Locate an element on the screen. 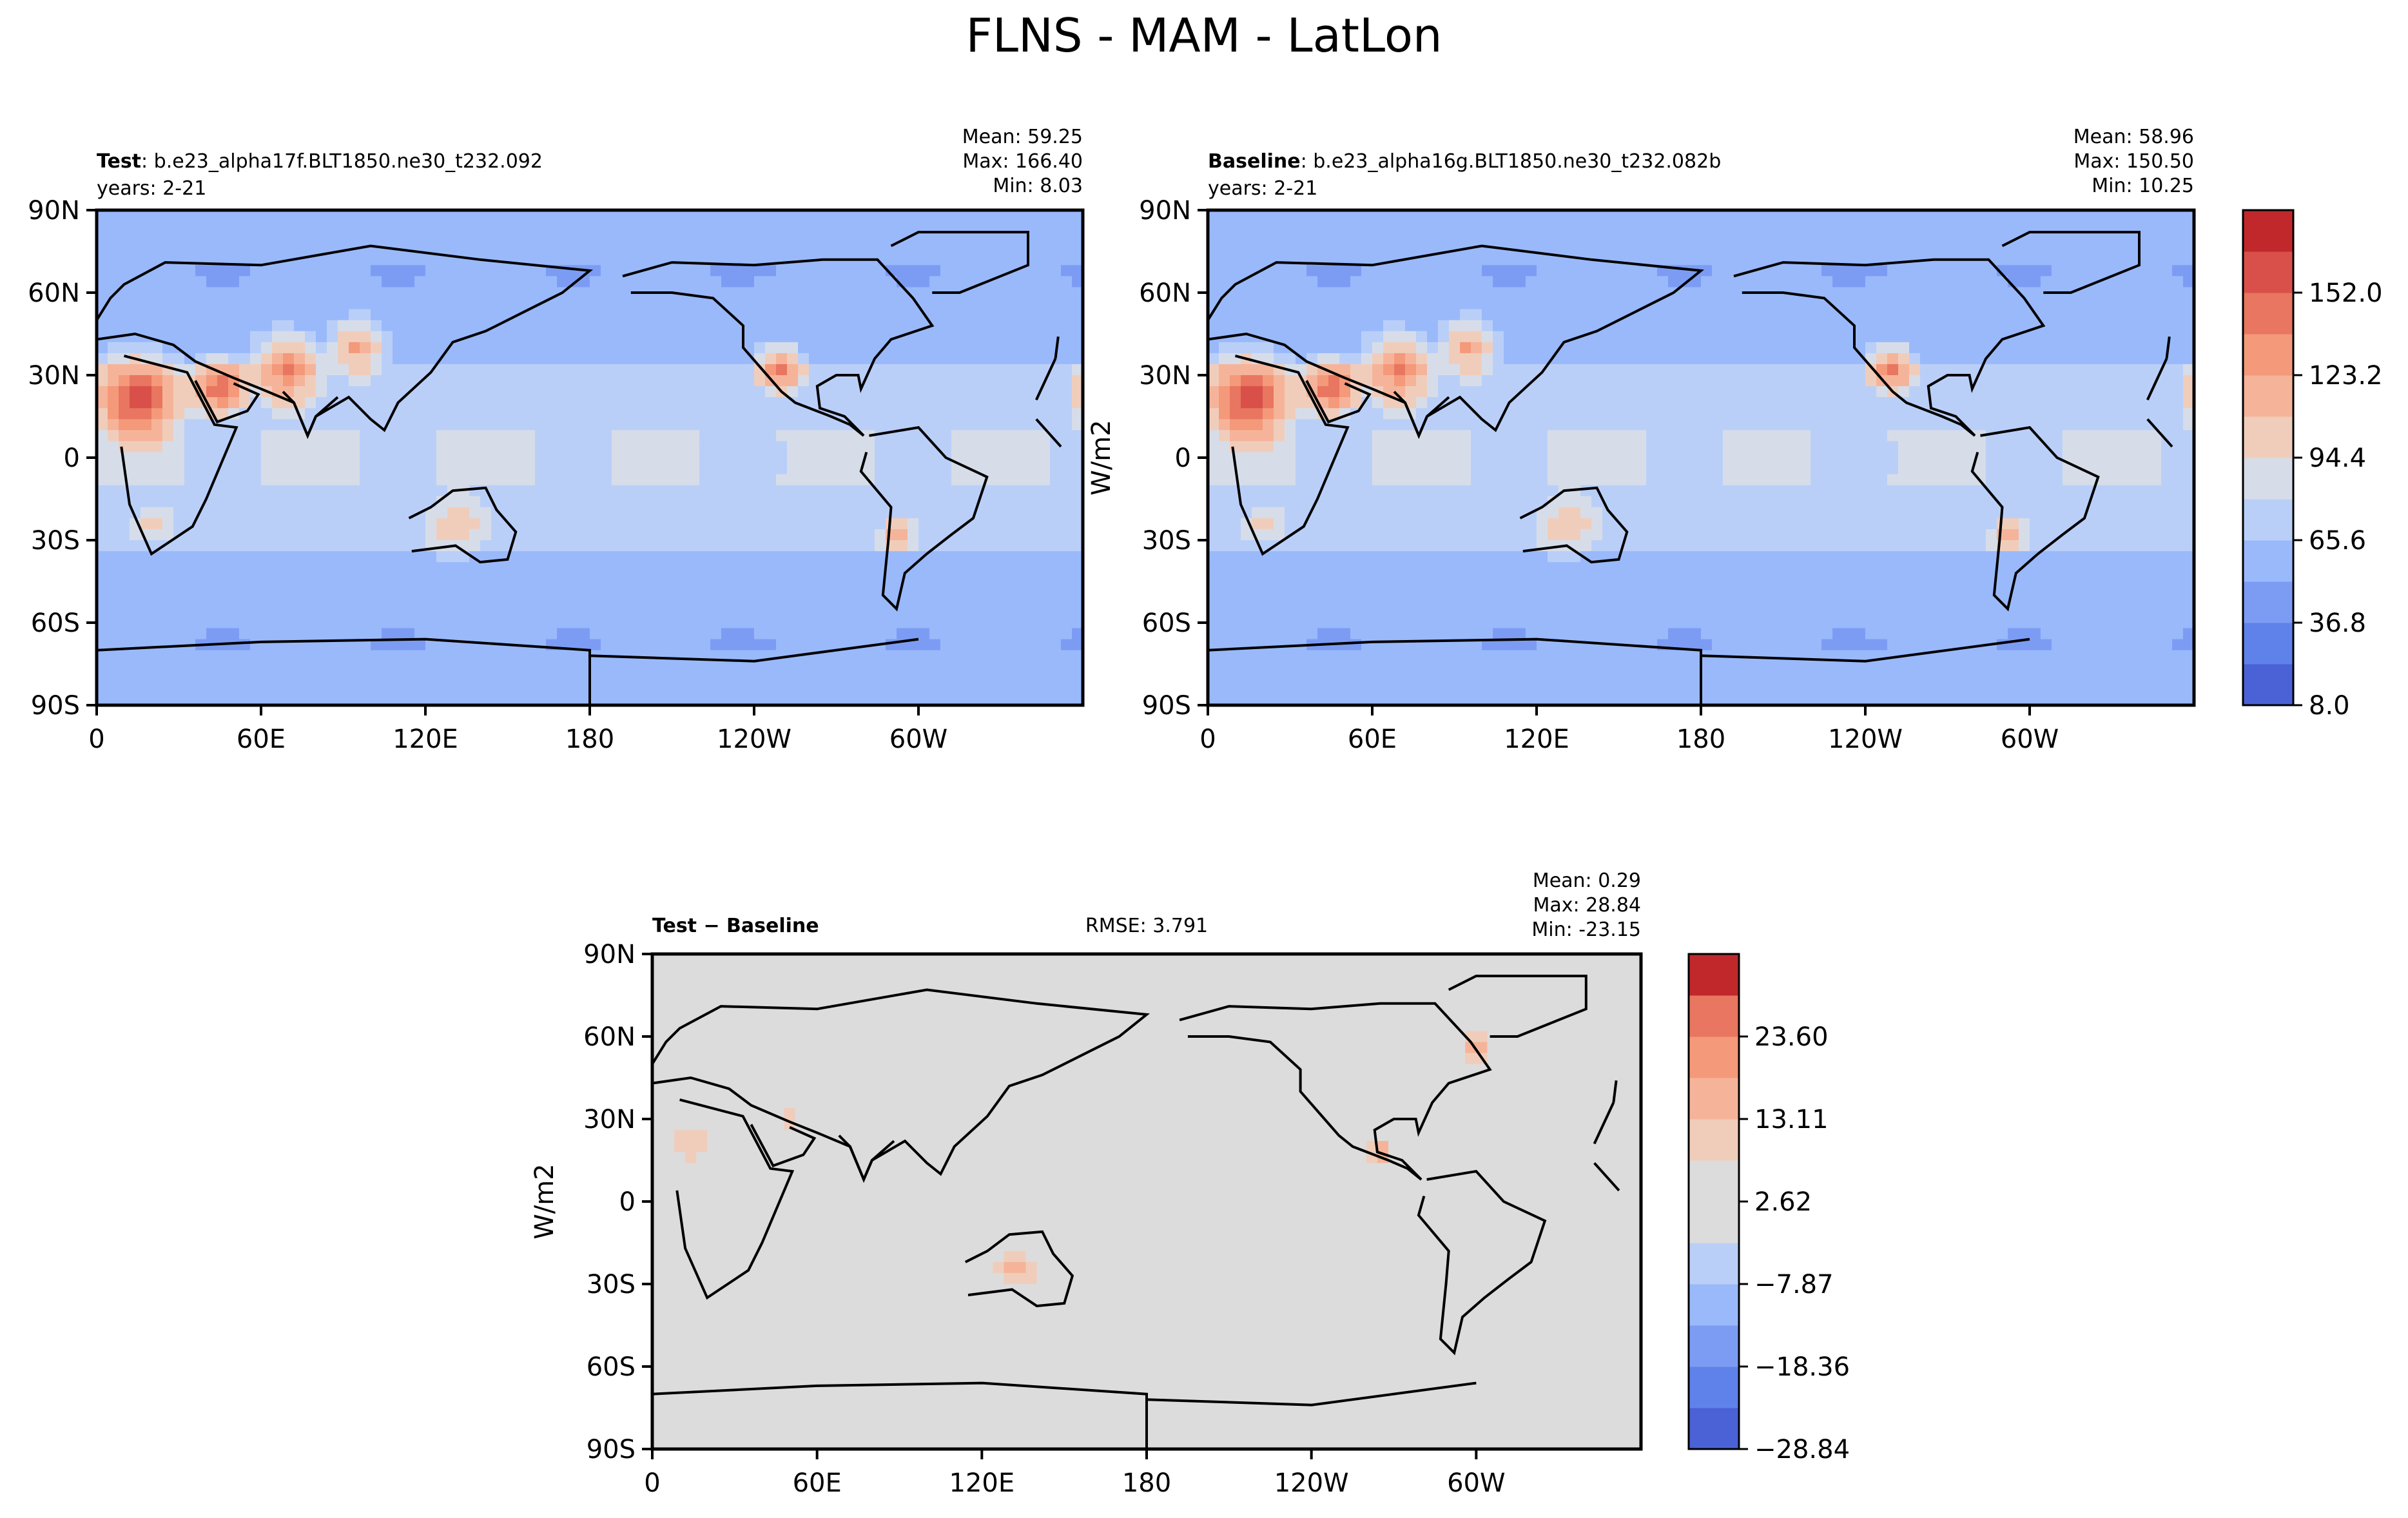 The width and height of the screenshot is (2408, 1518). y-tick-label: 0 is located at coordinates (72, 458).